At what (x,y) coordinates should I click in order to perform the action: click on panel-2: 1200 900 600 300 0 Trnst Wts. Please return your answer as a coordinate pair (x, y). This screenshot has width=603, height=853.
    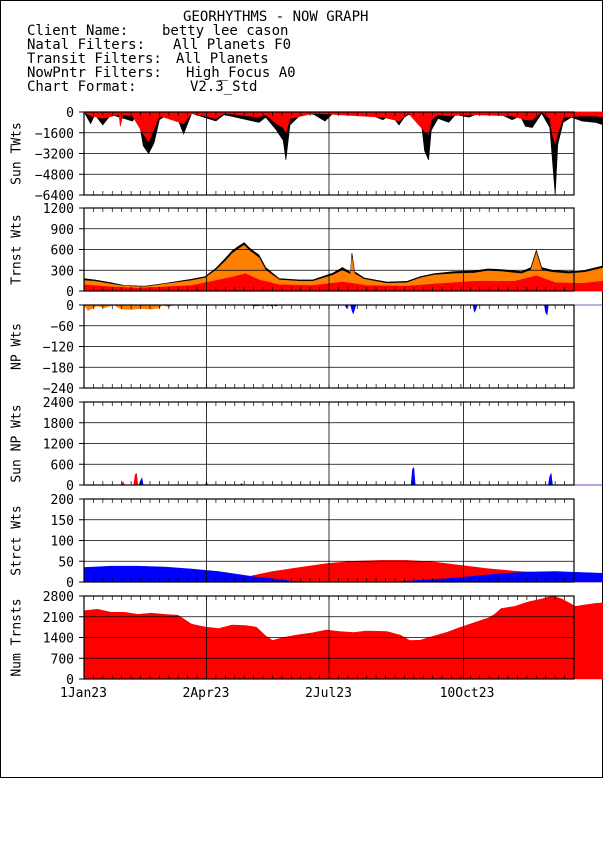
    Looking at the image, I should click on (306, 251).